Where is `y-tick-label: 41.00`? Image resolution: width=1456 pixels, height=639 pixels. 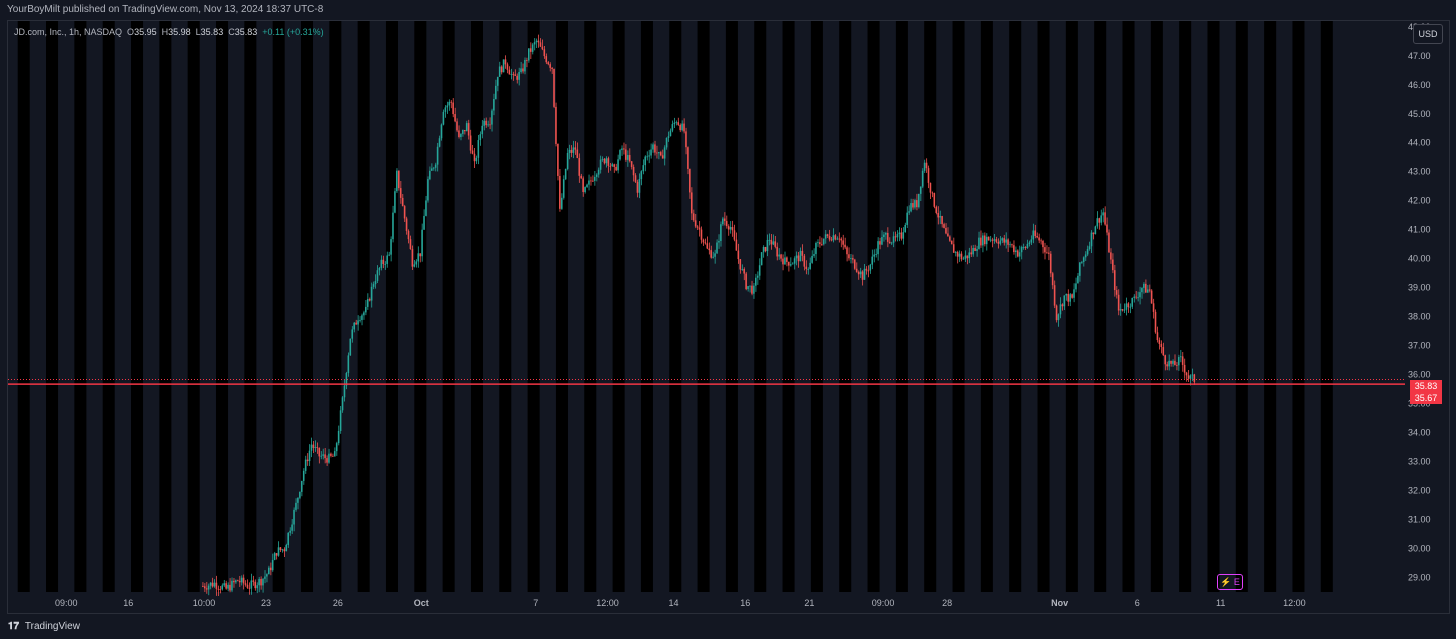 y-tick-label: 41.00 is located at coordinates (1419, 230).